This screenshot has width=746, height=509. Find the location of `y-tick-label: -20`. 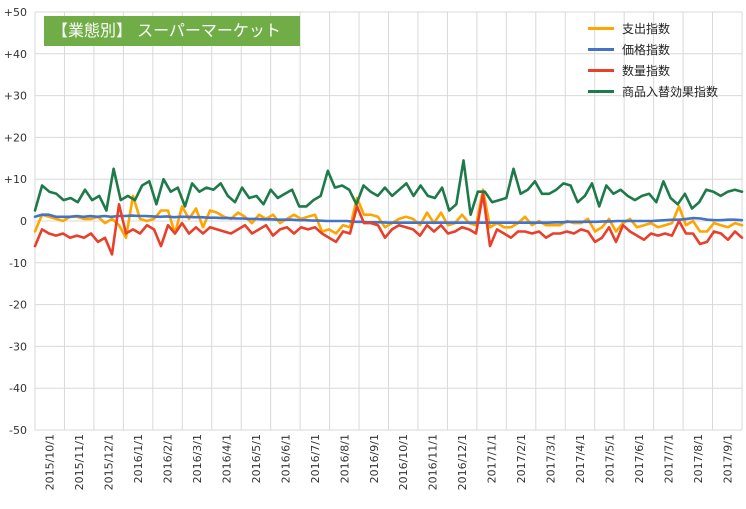

y-tick-label: -20 is located at coordinates (18, 305).